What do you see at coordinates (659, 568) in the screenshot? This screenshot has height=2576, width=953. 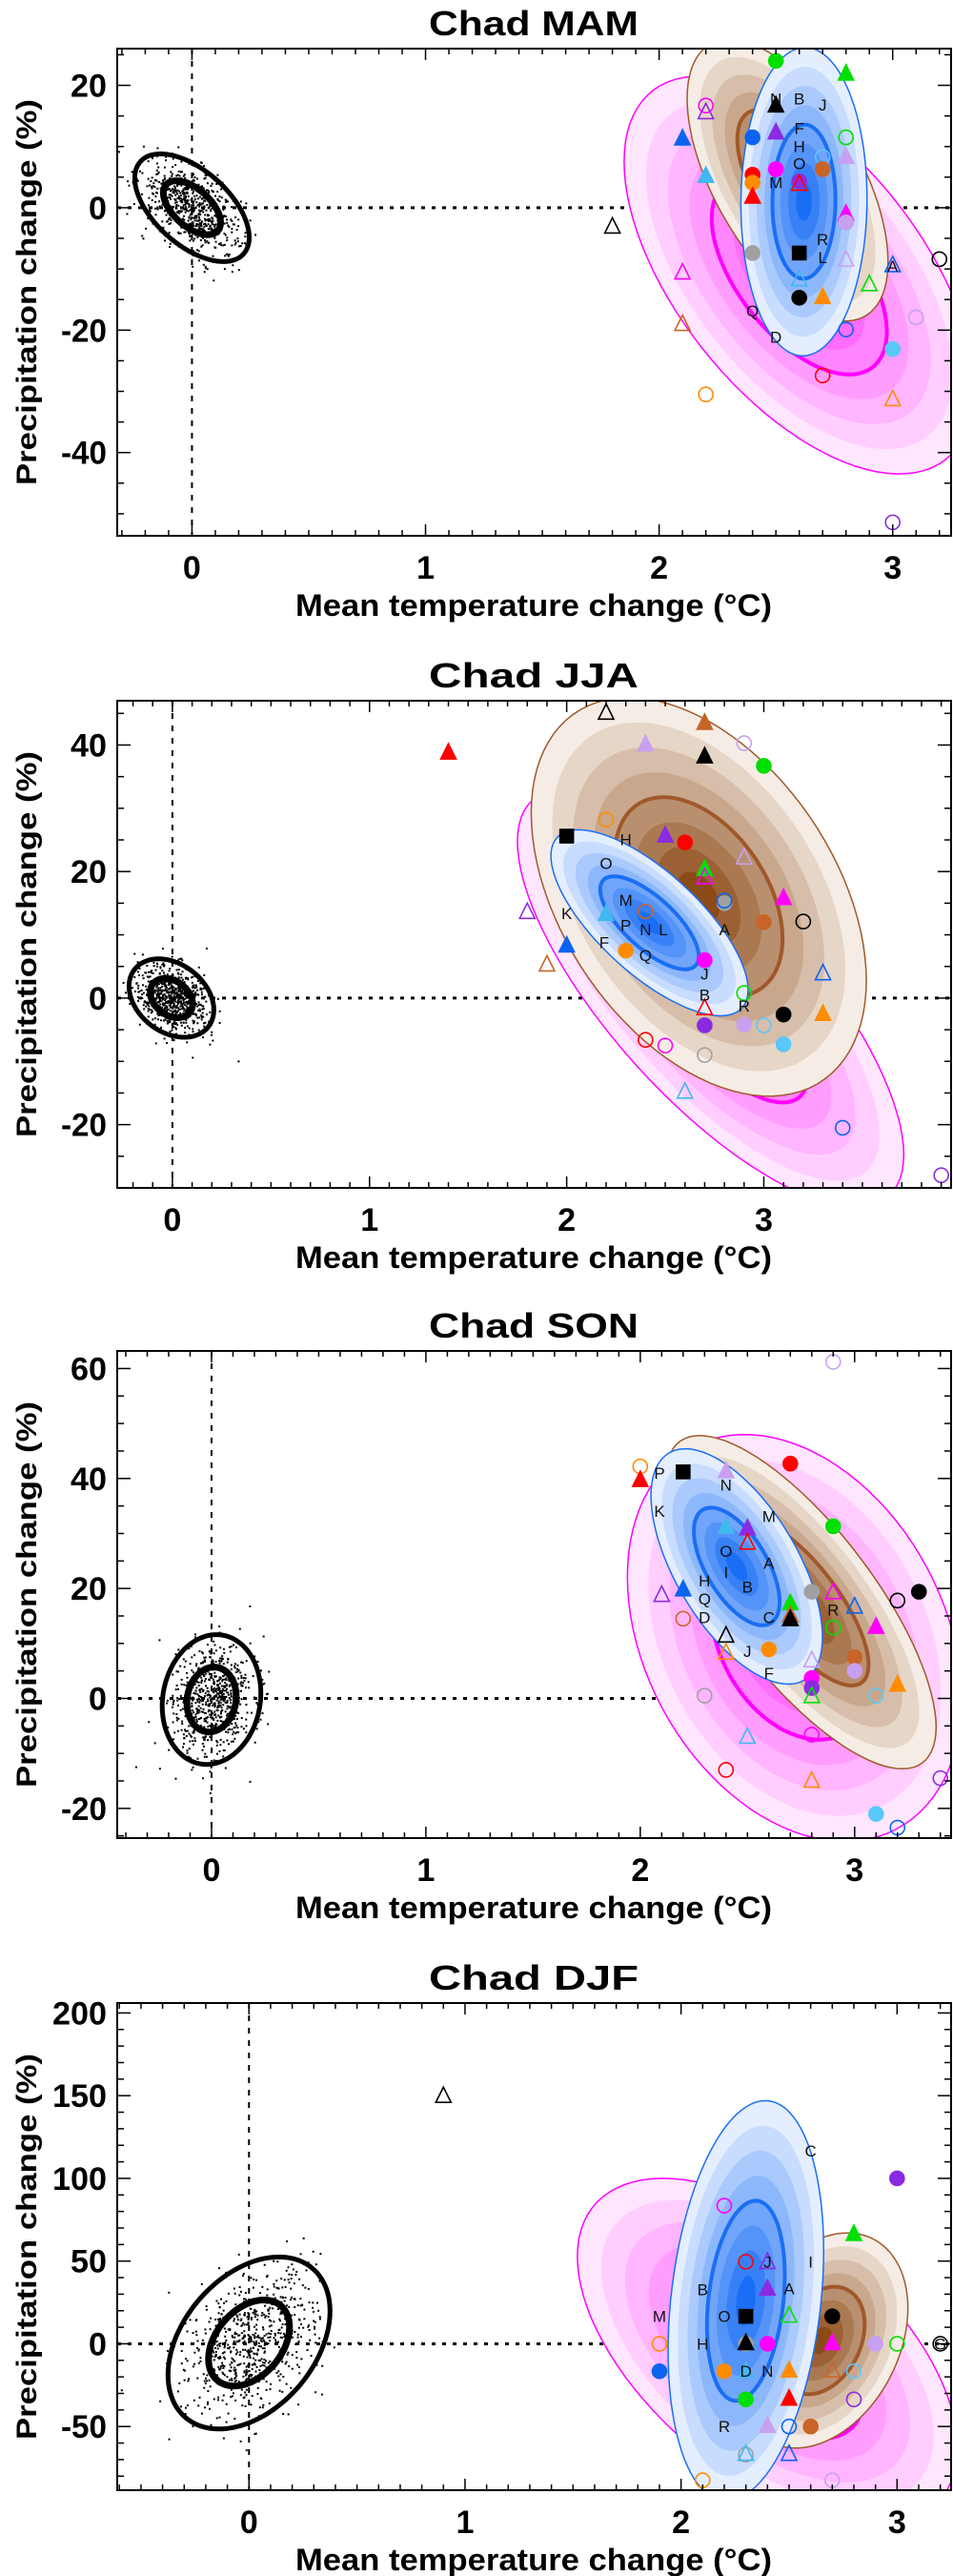 I see `x-tick-label: 2` at bounding box center [659, 568].